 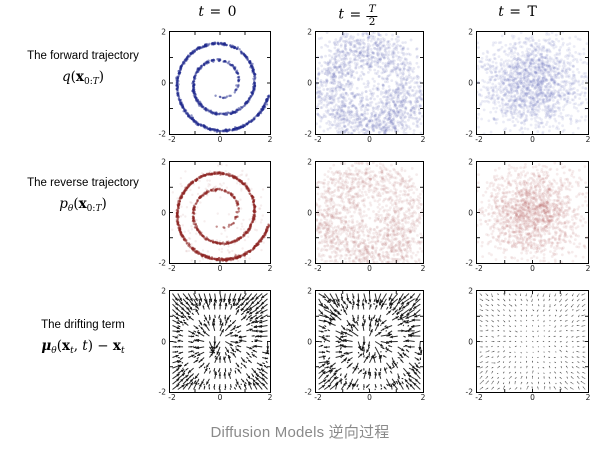 I want to click on fraction-T-over-2: T 2, so click(x=372, y=15).